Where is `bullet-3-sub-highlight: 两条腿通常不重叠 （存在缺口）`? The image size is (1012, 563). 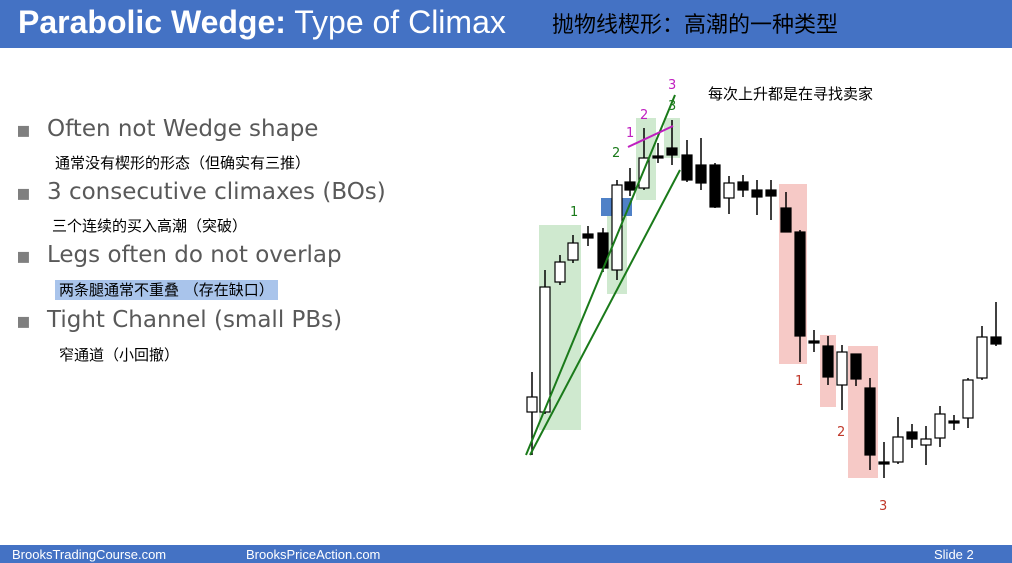 bullet-3-sub-highlight: 两条腿通常不重叠 （存在缺口） is located at coordinates (166, 290).